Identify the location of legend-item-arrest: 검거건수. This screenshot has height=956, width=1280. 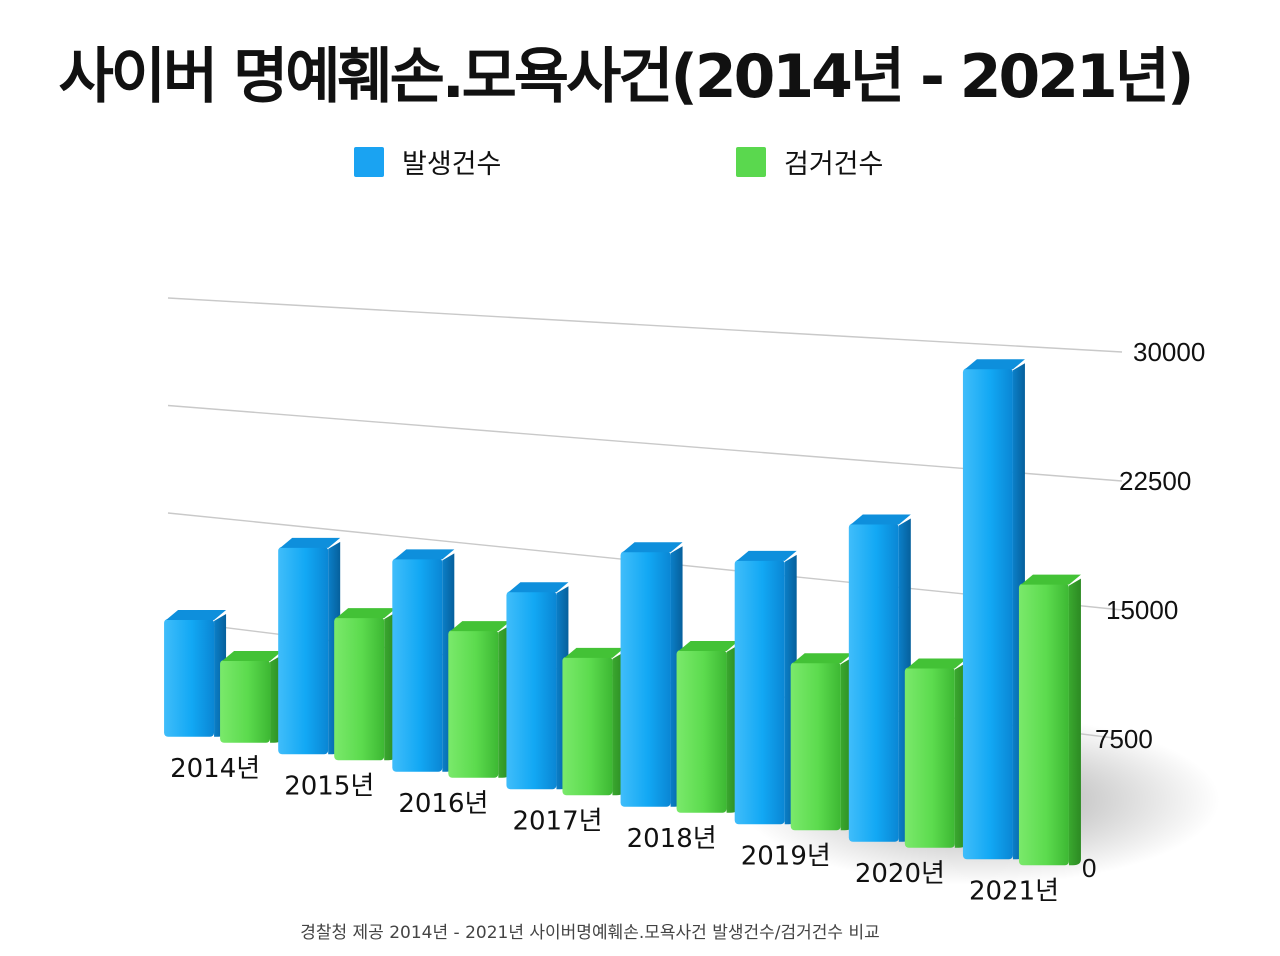
(809, 161).